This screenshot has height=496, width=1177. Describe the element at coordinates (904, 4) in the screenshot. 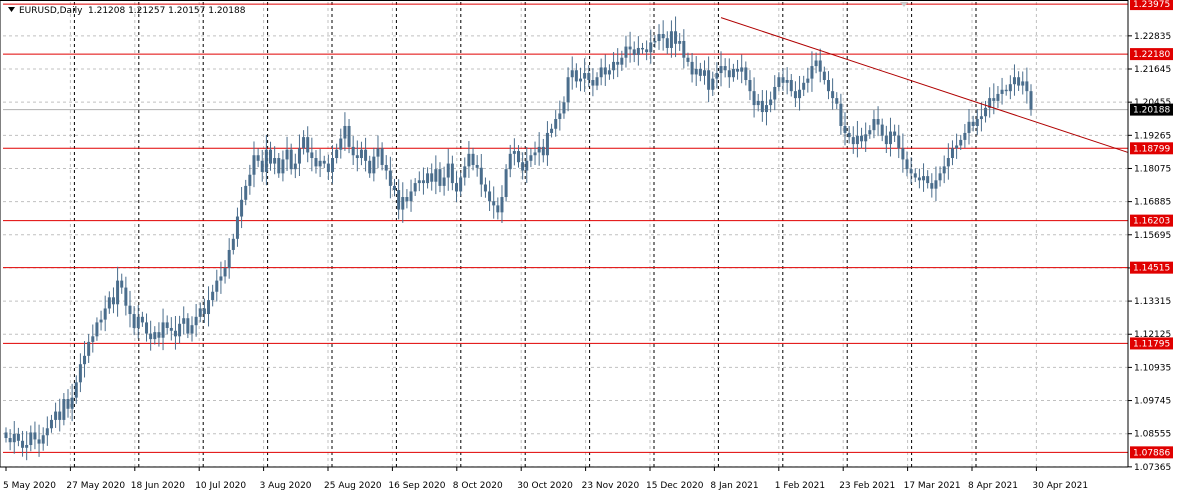

I see `chart-shift-icon` at that location.